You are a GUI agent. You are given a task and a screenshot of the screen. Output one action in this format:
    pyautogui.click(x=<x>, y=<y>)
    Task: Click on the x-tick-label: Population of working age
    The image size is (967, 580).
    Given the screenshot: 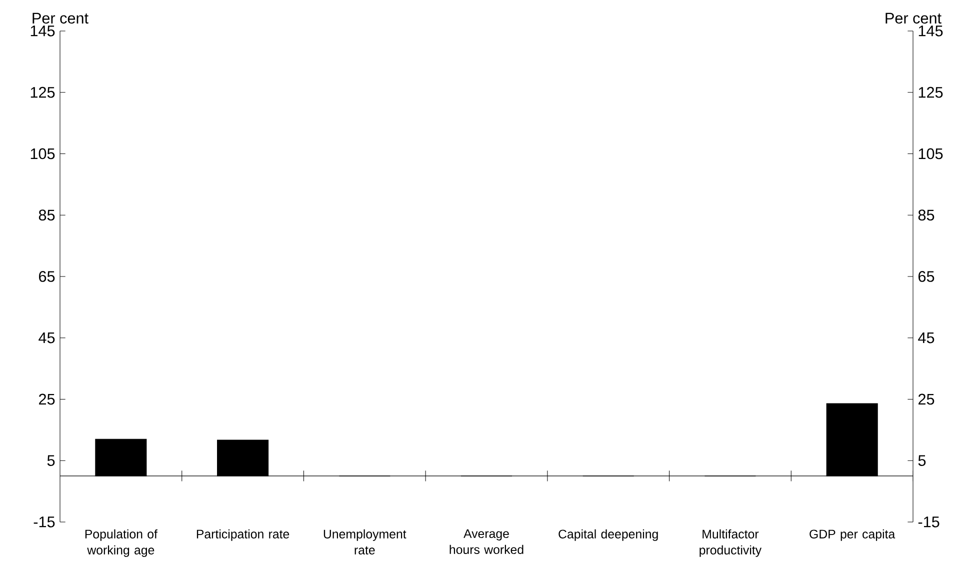 What is the action you would take?
    pyautogui.click(x=121, y=543)
    